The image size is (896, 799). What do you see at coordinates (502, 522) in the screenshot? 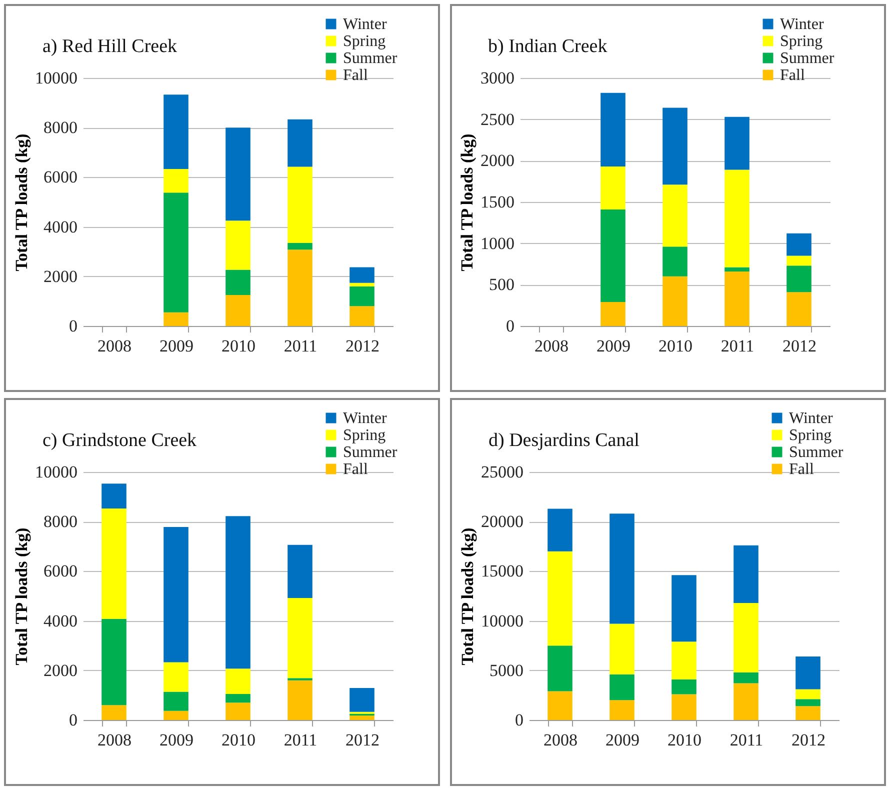
I see `y-tick-label: 20000` at bounding box center [502, 522].